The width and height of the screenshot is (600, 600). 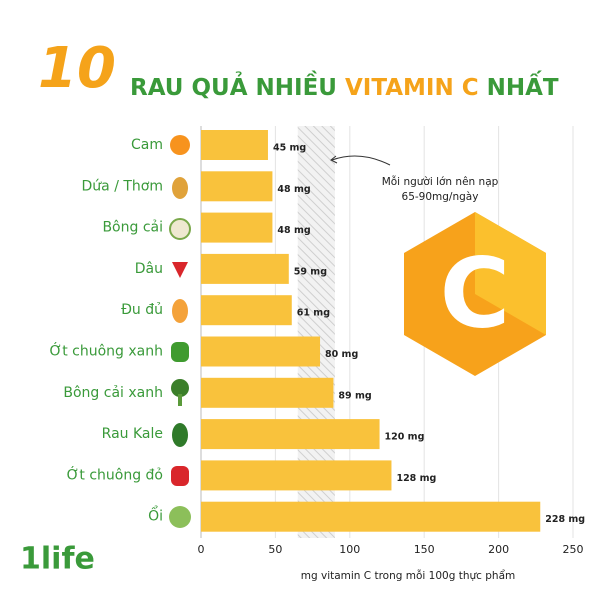 I want to click on x-tick-label: 150, so click(x=424, y=549).